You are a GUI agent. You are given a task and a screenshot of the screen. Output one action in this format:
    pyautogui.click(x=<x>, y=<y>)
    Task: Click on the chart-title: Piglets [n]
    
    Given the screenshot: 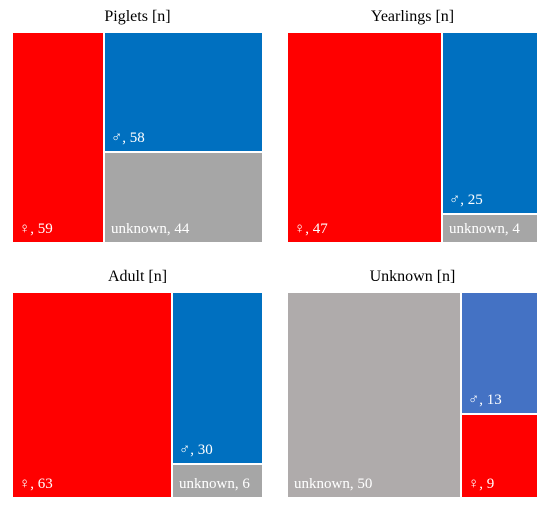 What is the action you would take?
    pyautogui.click(x=137, y=16)
    